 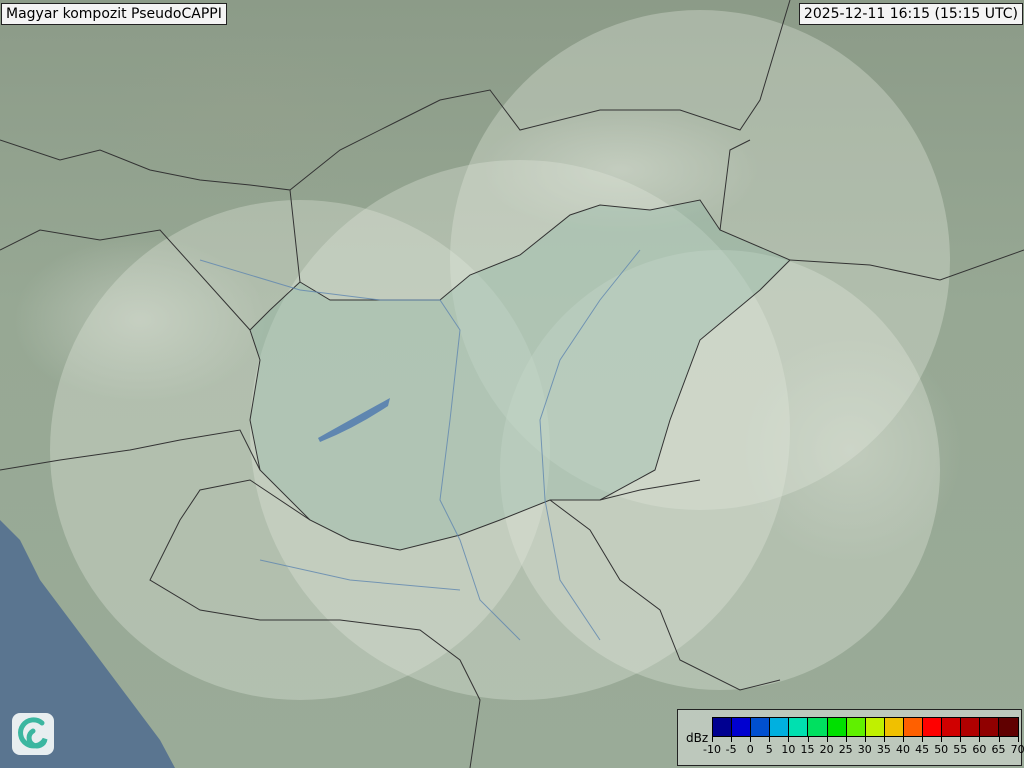 I want to click on legend-tick-label: 35, so click(x=883, y=749).